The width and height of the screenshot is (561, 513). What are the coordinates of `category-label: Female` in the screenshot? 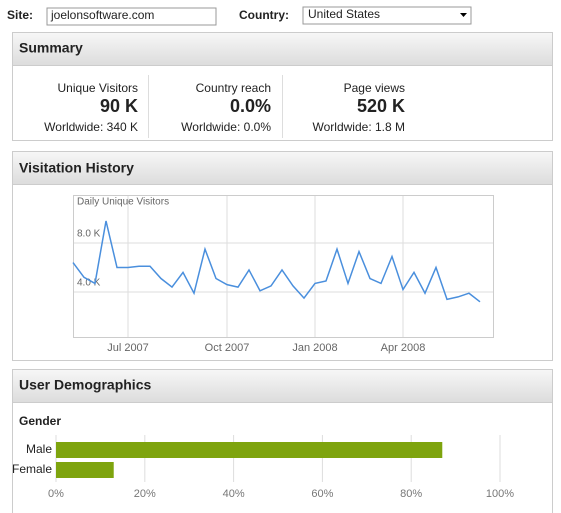 It's located at (32, 469).